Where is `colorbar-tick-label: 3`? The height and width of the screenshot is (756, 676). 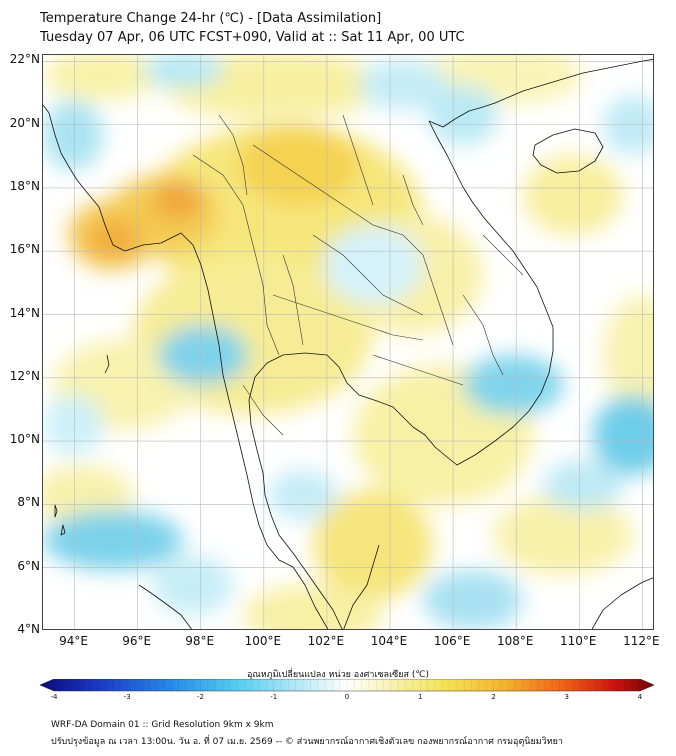
colorbar-tick-label: 3 is located at coordinates (566, 697).